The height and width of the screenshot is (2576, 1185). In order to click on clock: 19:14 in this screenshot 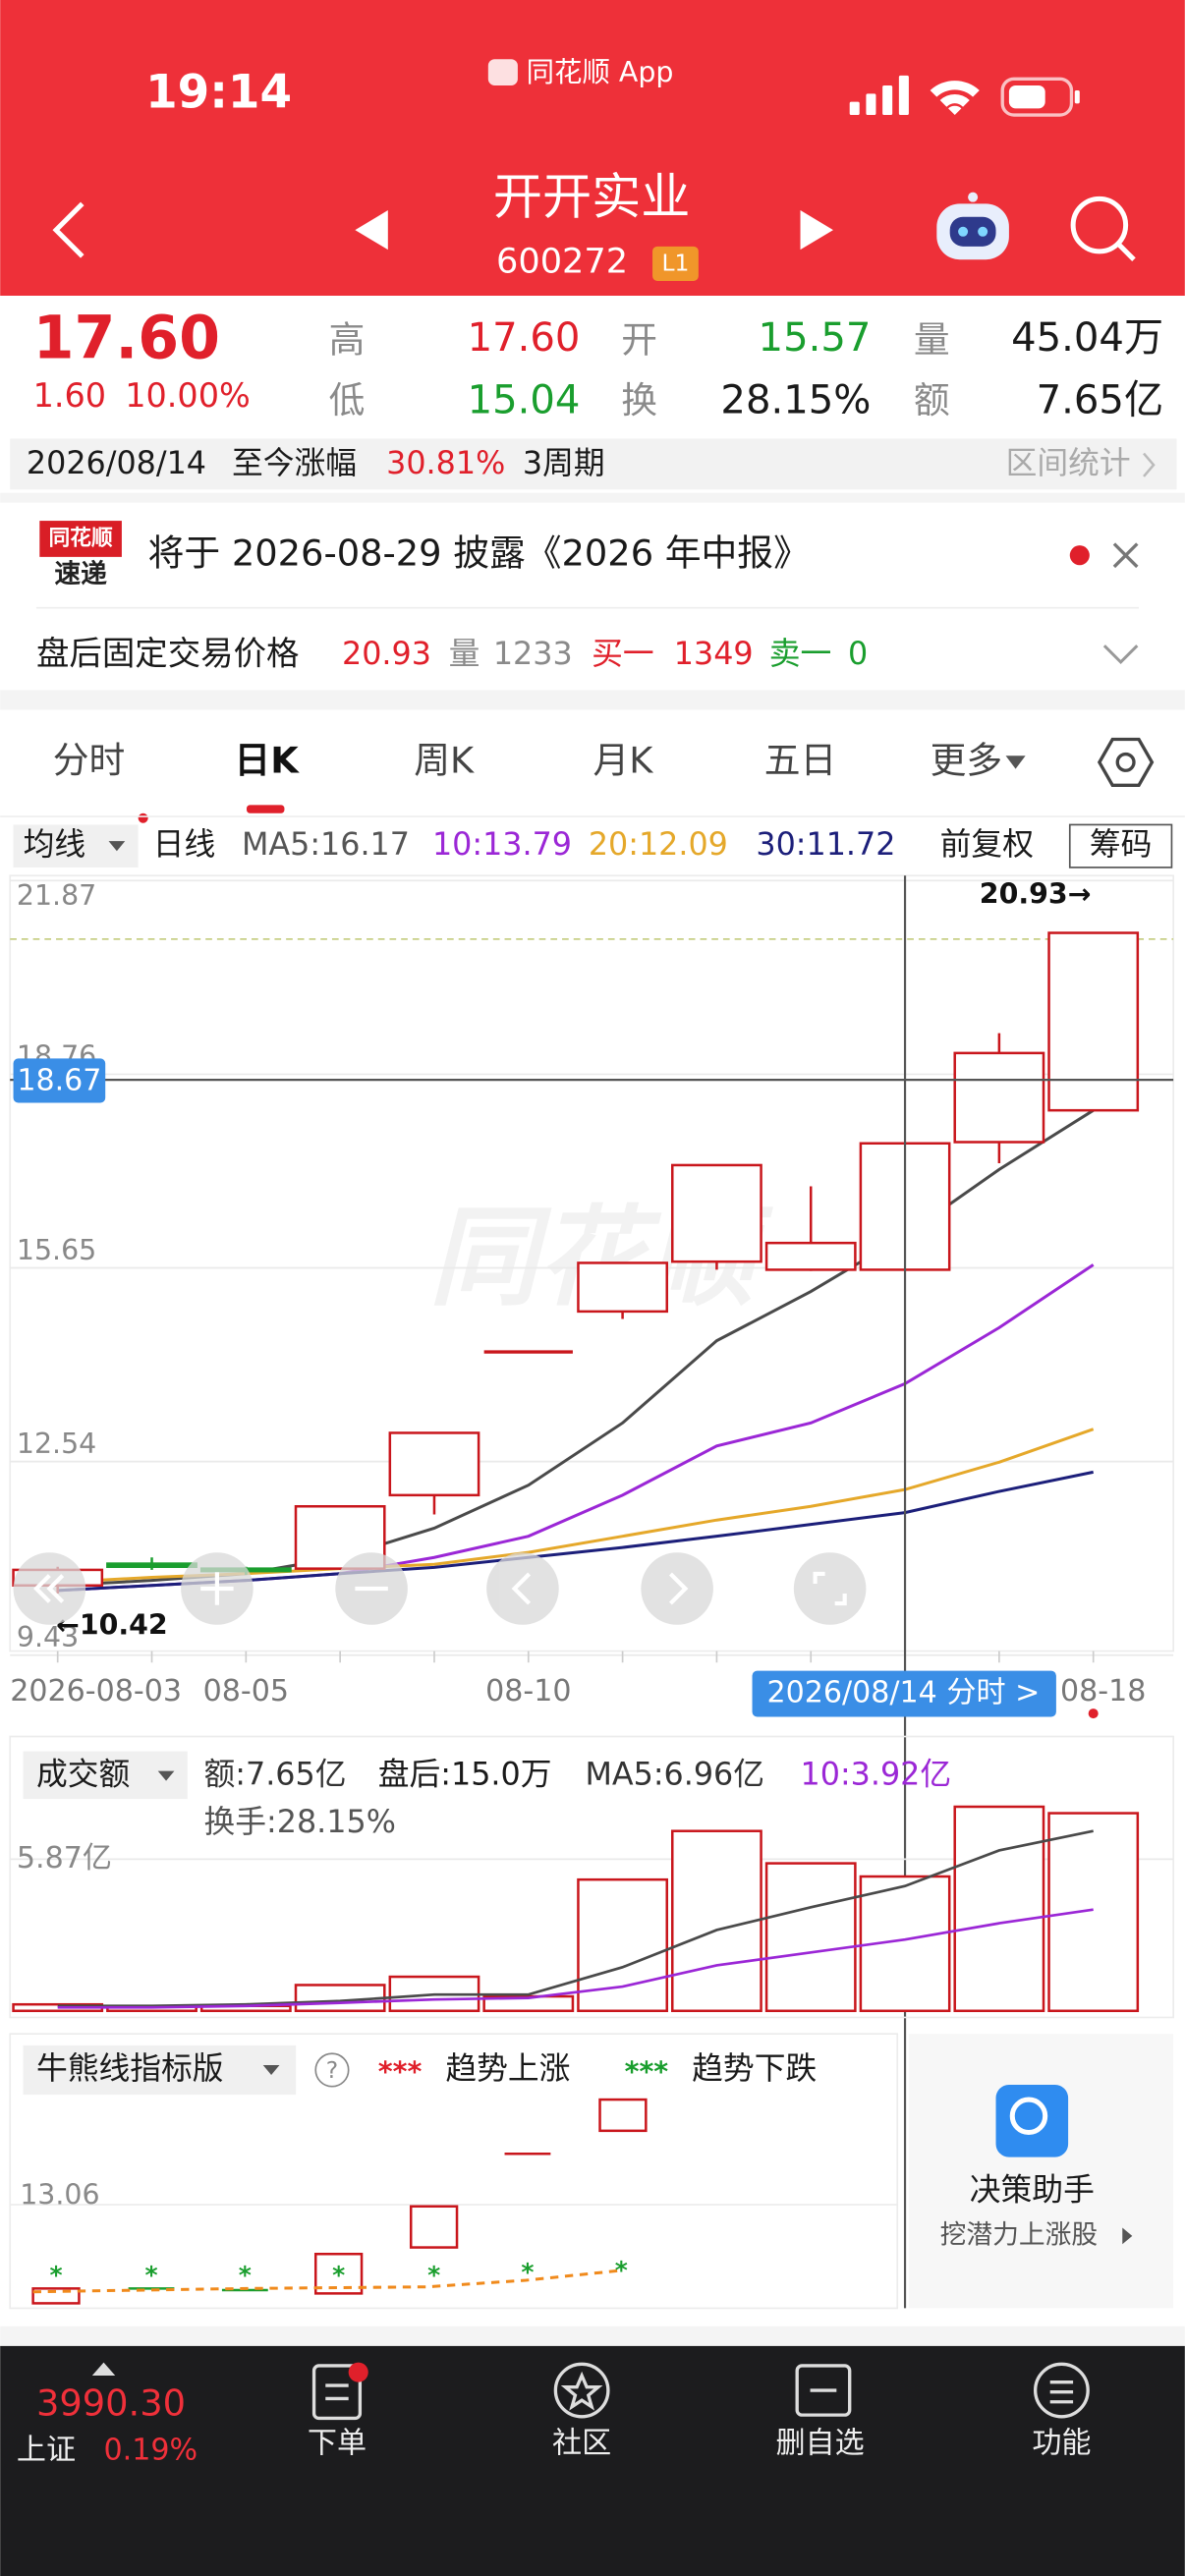, I will do `click(219, 92)`.